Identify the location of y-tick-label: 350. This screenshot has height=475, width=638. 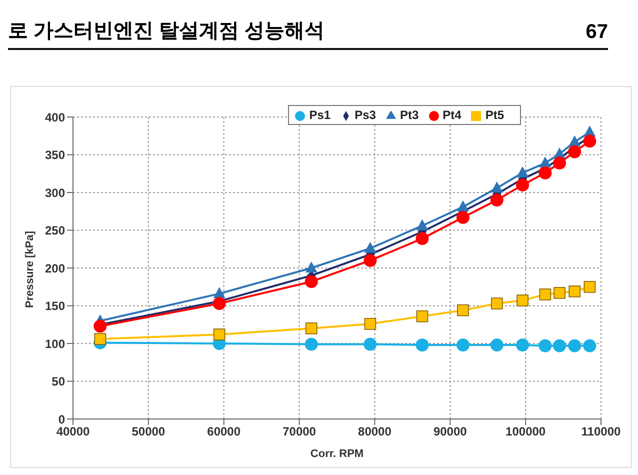
(55, 155).